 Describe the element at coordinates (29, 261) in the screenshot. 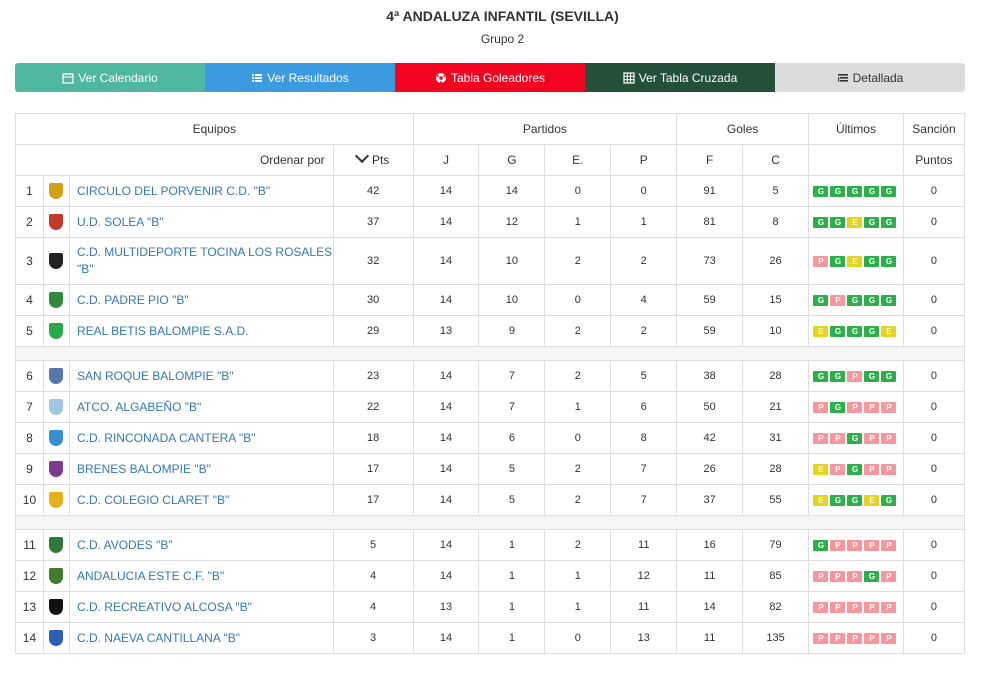

I see `position-cell: 3` at that location.